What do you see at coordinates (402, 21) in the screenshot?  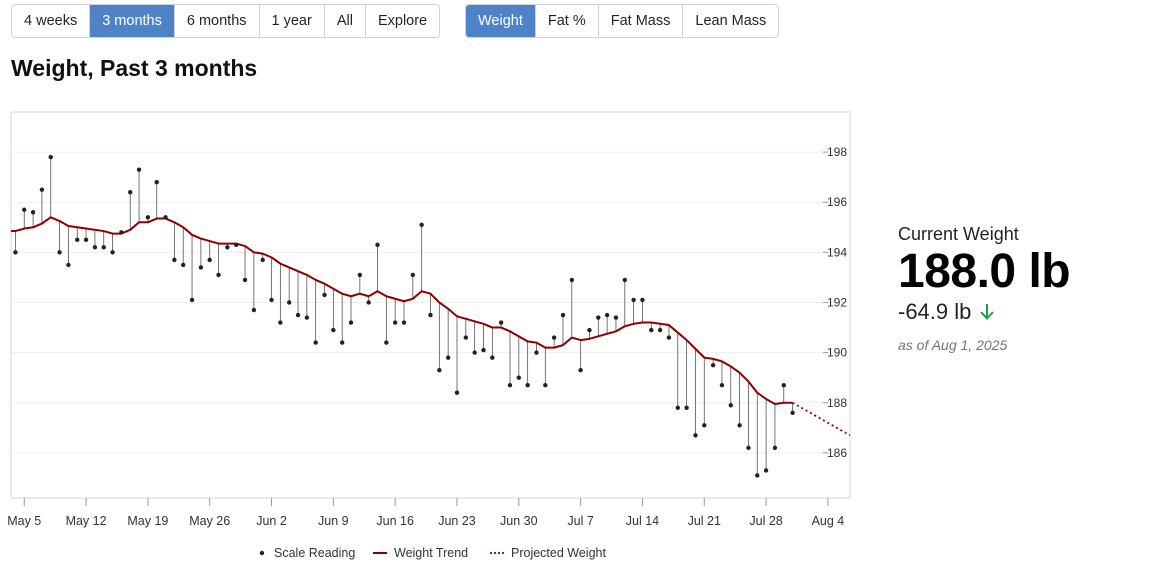 I see `range-explore-button: Explore` at bounding box center [402, 21].